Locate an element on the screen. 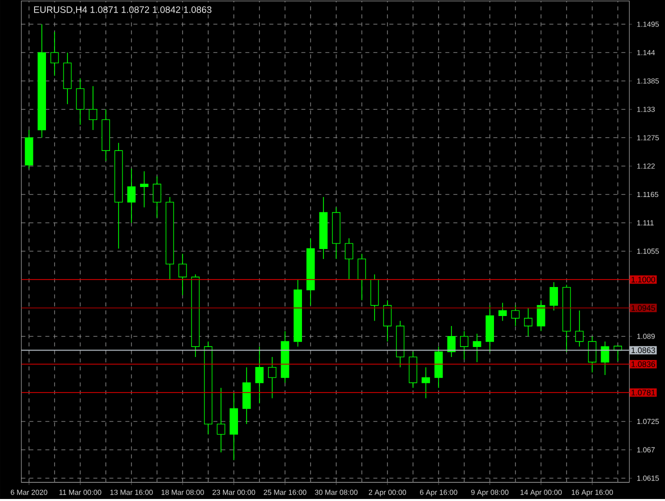  chart-title: EURUSD,H4 1.0871 1.0872 1.0842 1.0863 is located at coordinates (123, 10).